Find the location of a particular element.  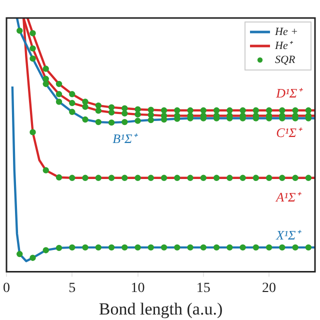

legend-label: SQR is located at coordinates (285, 60).